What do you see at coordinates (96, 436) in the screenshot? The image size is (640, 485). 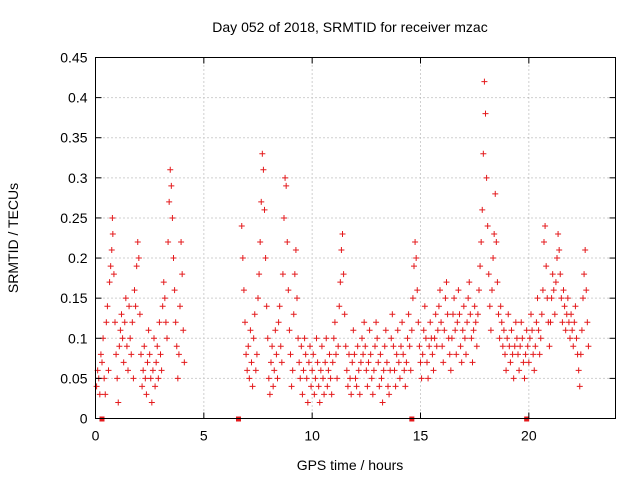 I see `x-tick-label: 0` at bounding box center [96, 436].